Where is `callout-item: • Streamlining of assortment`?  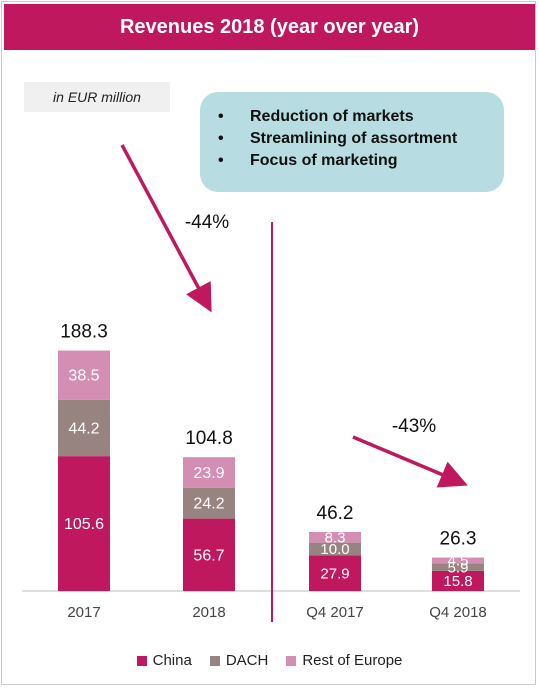 callout-item: • Streamlining of assortment is located at coordinates (361, 139).